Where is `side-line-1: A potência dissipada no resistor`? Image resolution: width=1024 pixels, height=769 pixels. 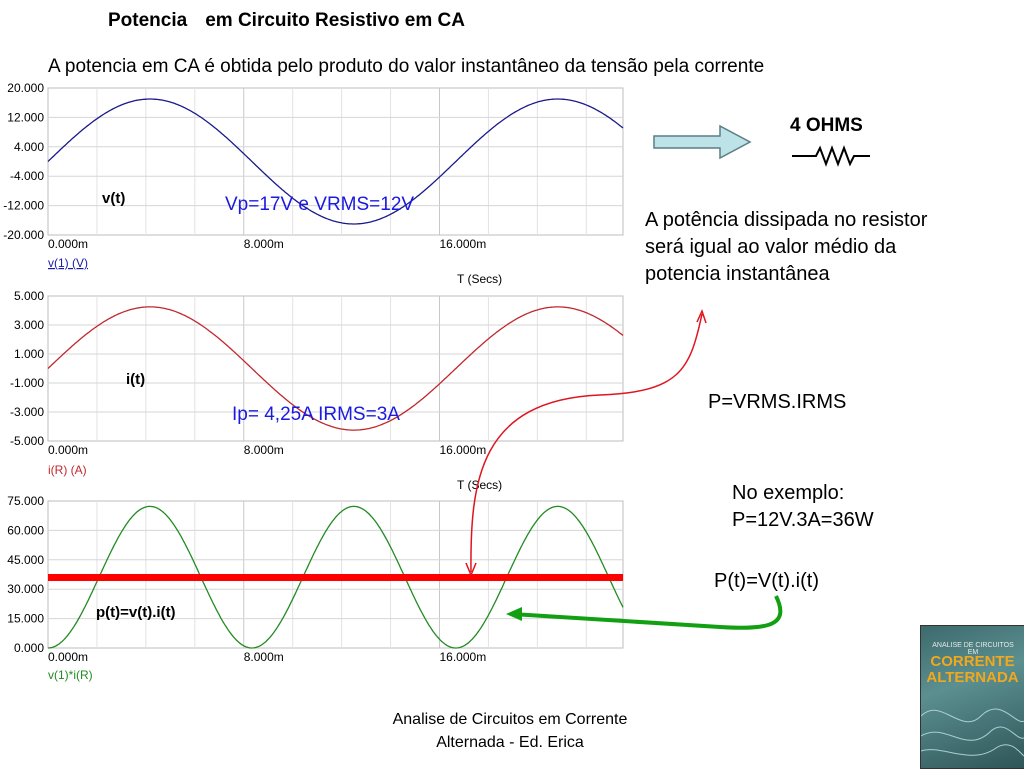
side-line-1: A potência dissipada no resistor is located at coordinates (786, 220).